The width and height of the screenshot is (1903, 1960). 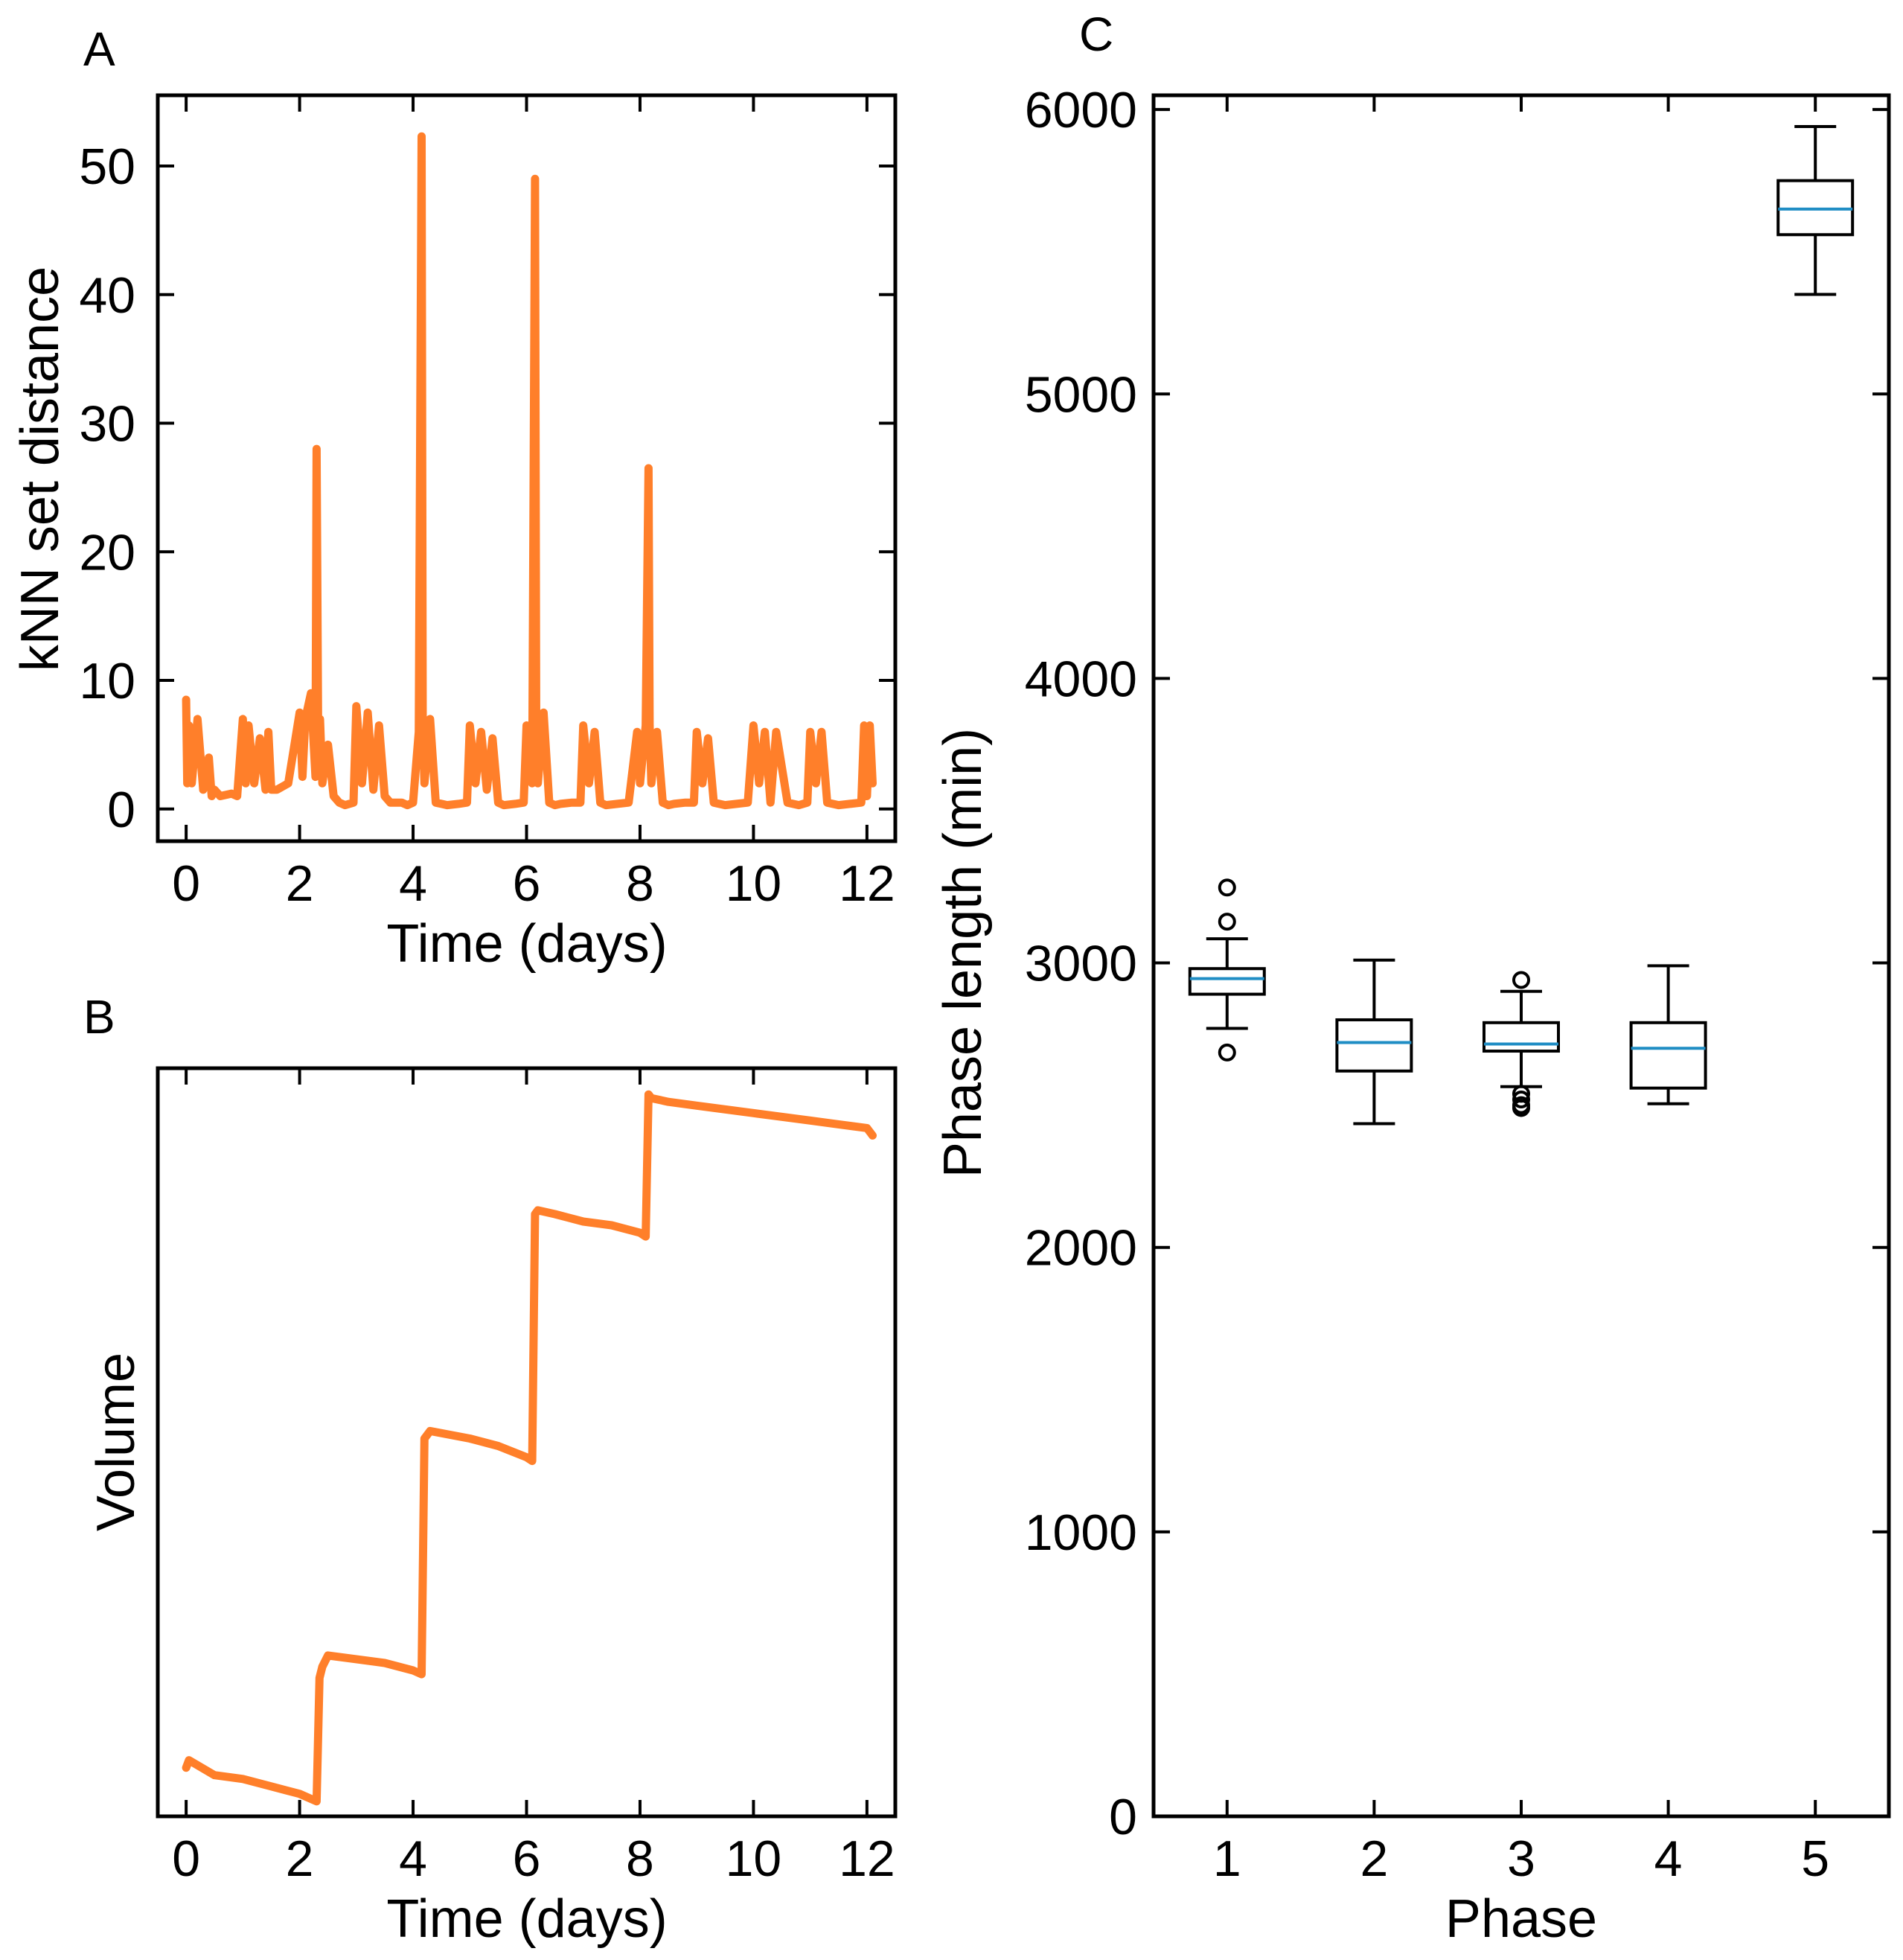 I want to click on panel-b-x-tick-label: 6, so click(x=527, y=1859).